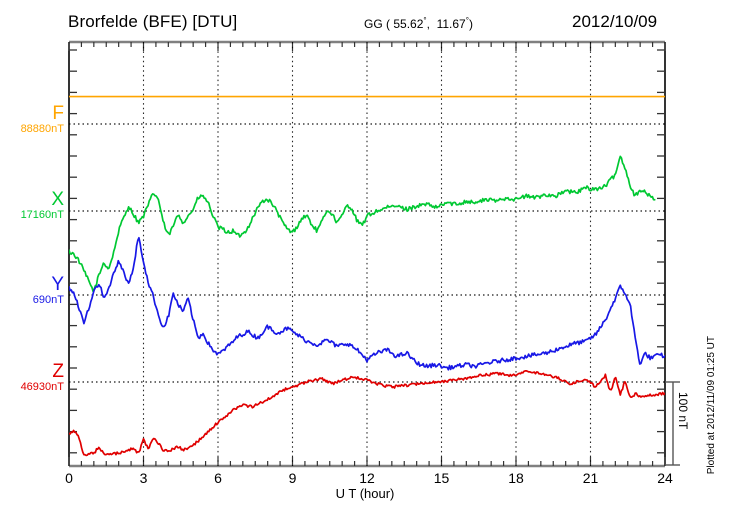 The width and height of the screenshot is (730, 520). What do you see at coordinates (48, 300) in the screenshot?
I see `component-baseline-y: 690nT` at bounding box center [48, 300].